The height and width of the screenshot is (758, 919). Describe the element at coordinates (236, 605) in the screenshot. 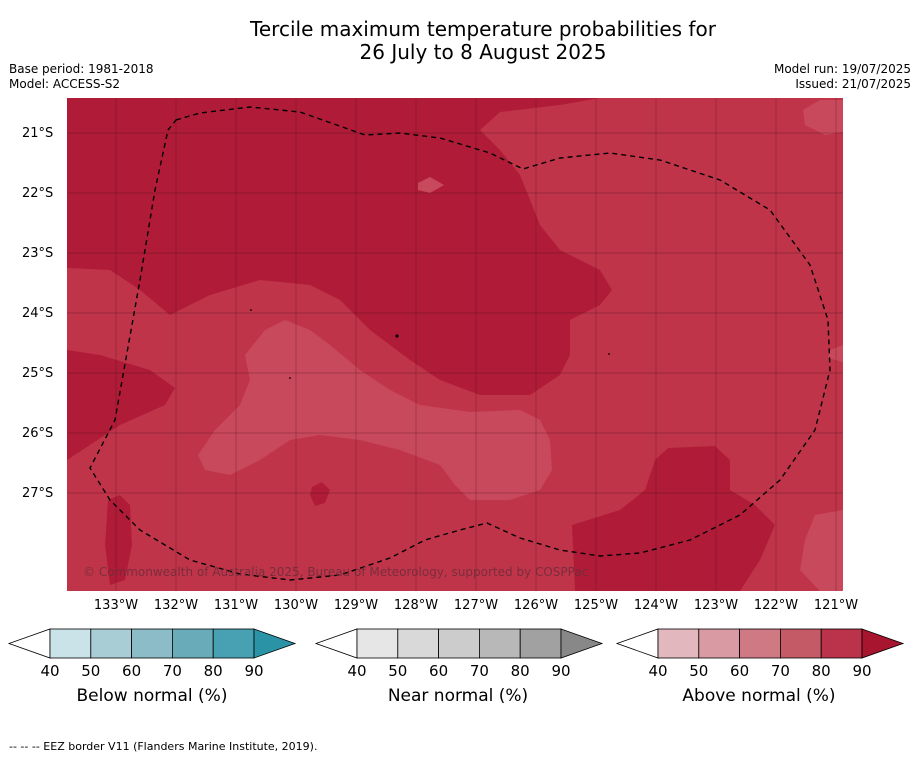

I see `lon-label: 131°W` at that location.